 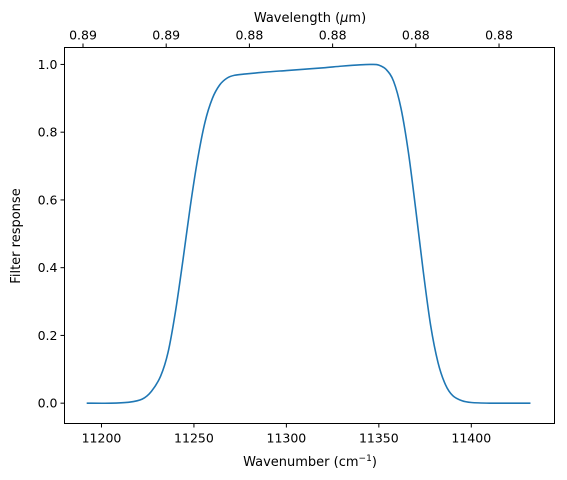 What do you see at coordinates (48, 64) in the screenshot?
I see `y-tick-label: 1.0` at bounding box center [48, 64].